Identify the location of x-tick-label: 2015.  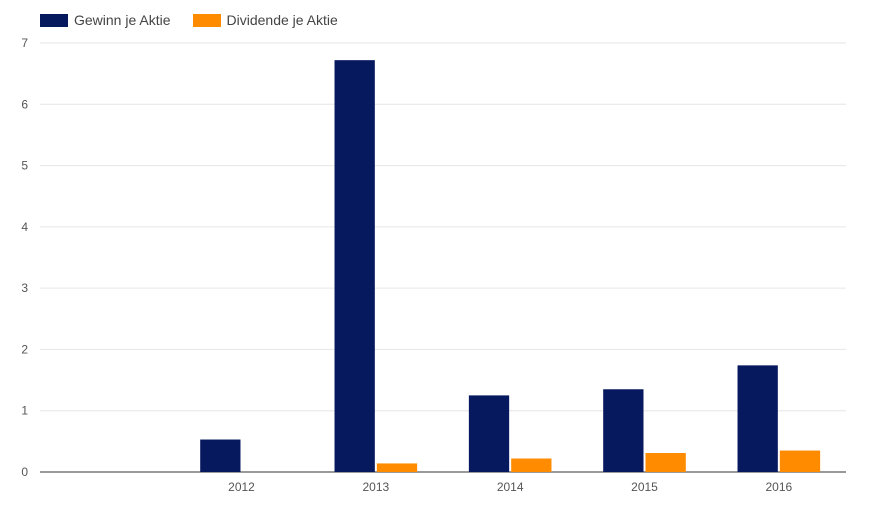
(644, 487).